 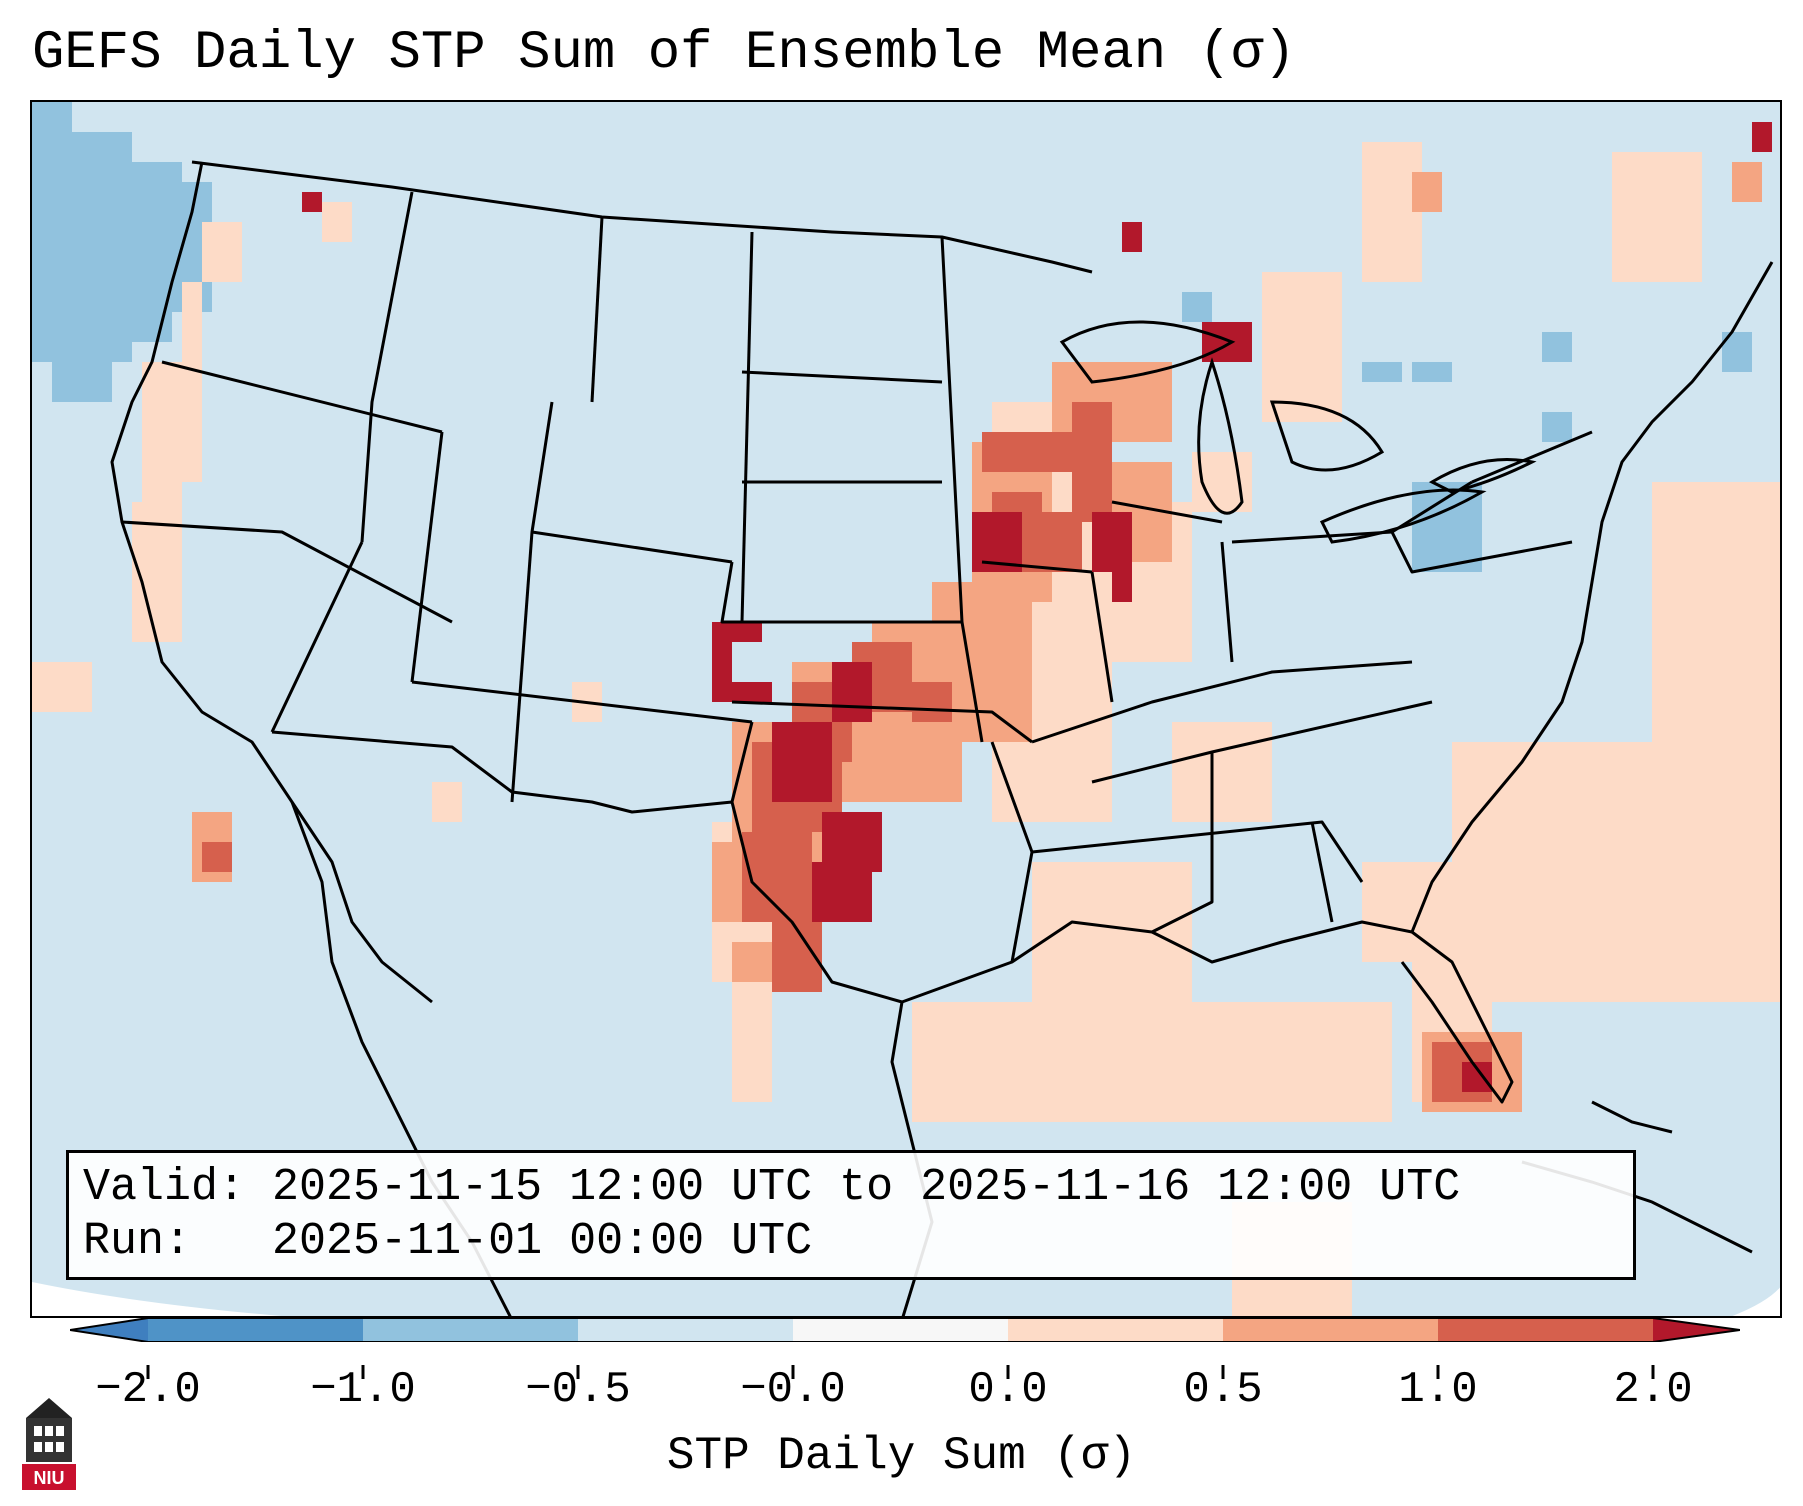 I want to click on svg-text: NIU, so click(x=49, y=1478).